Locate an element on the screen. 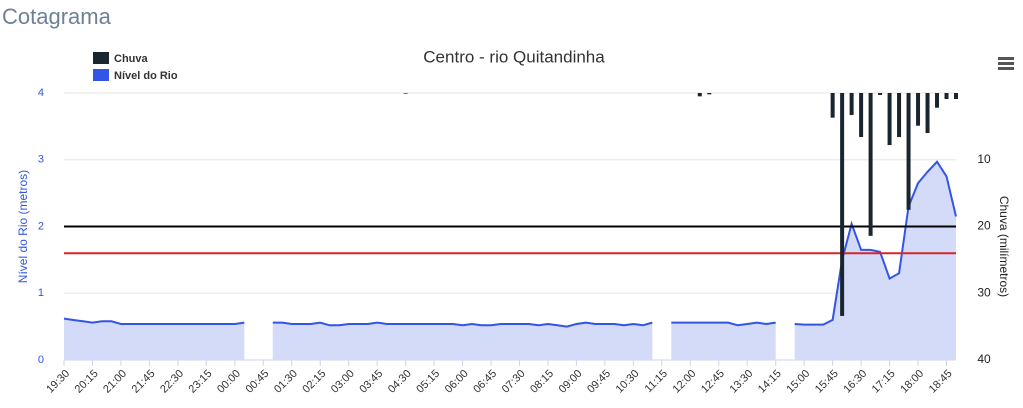  x-tick-label: 02:15 is located at coordinates (314, 382).